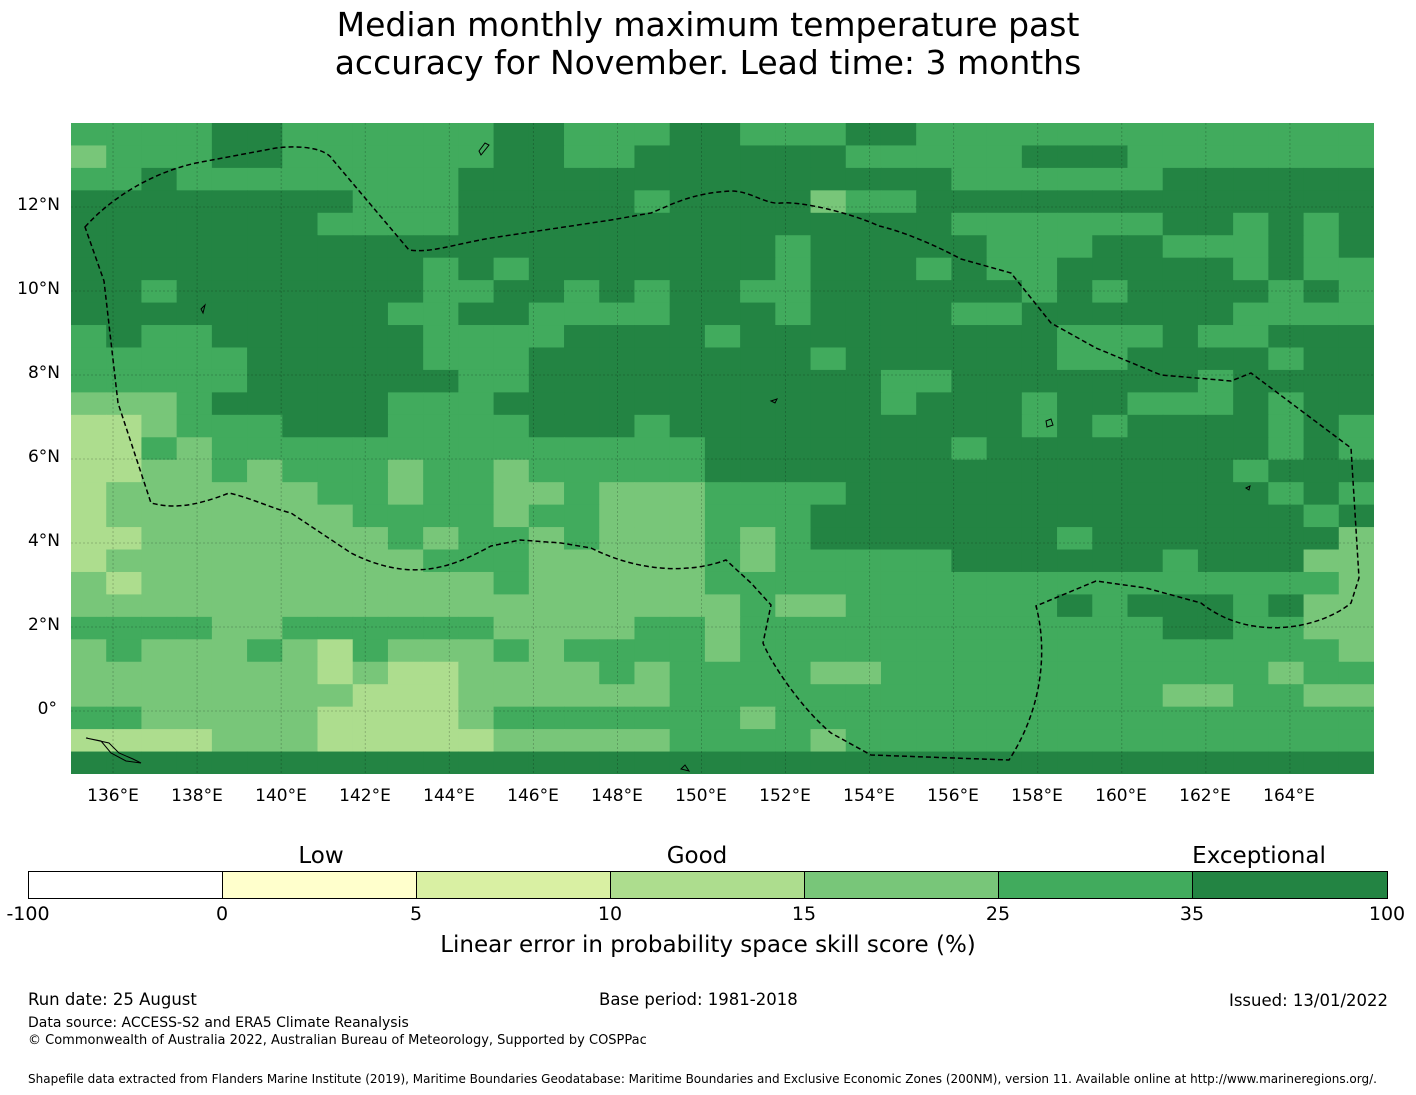 The image size is (1416, 1095). What do you see at coordinates (321, 856) in the screenshot?
I see `legend-category-low: Low` at bounding box center [321, 856].